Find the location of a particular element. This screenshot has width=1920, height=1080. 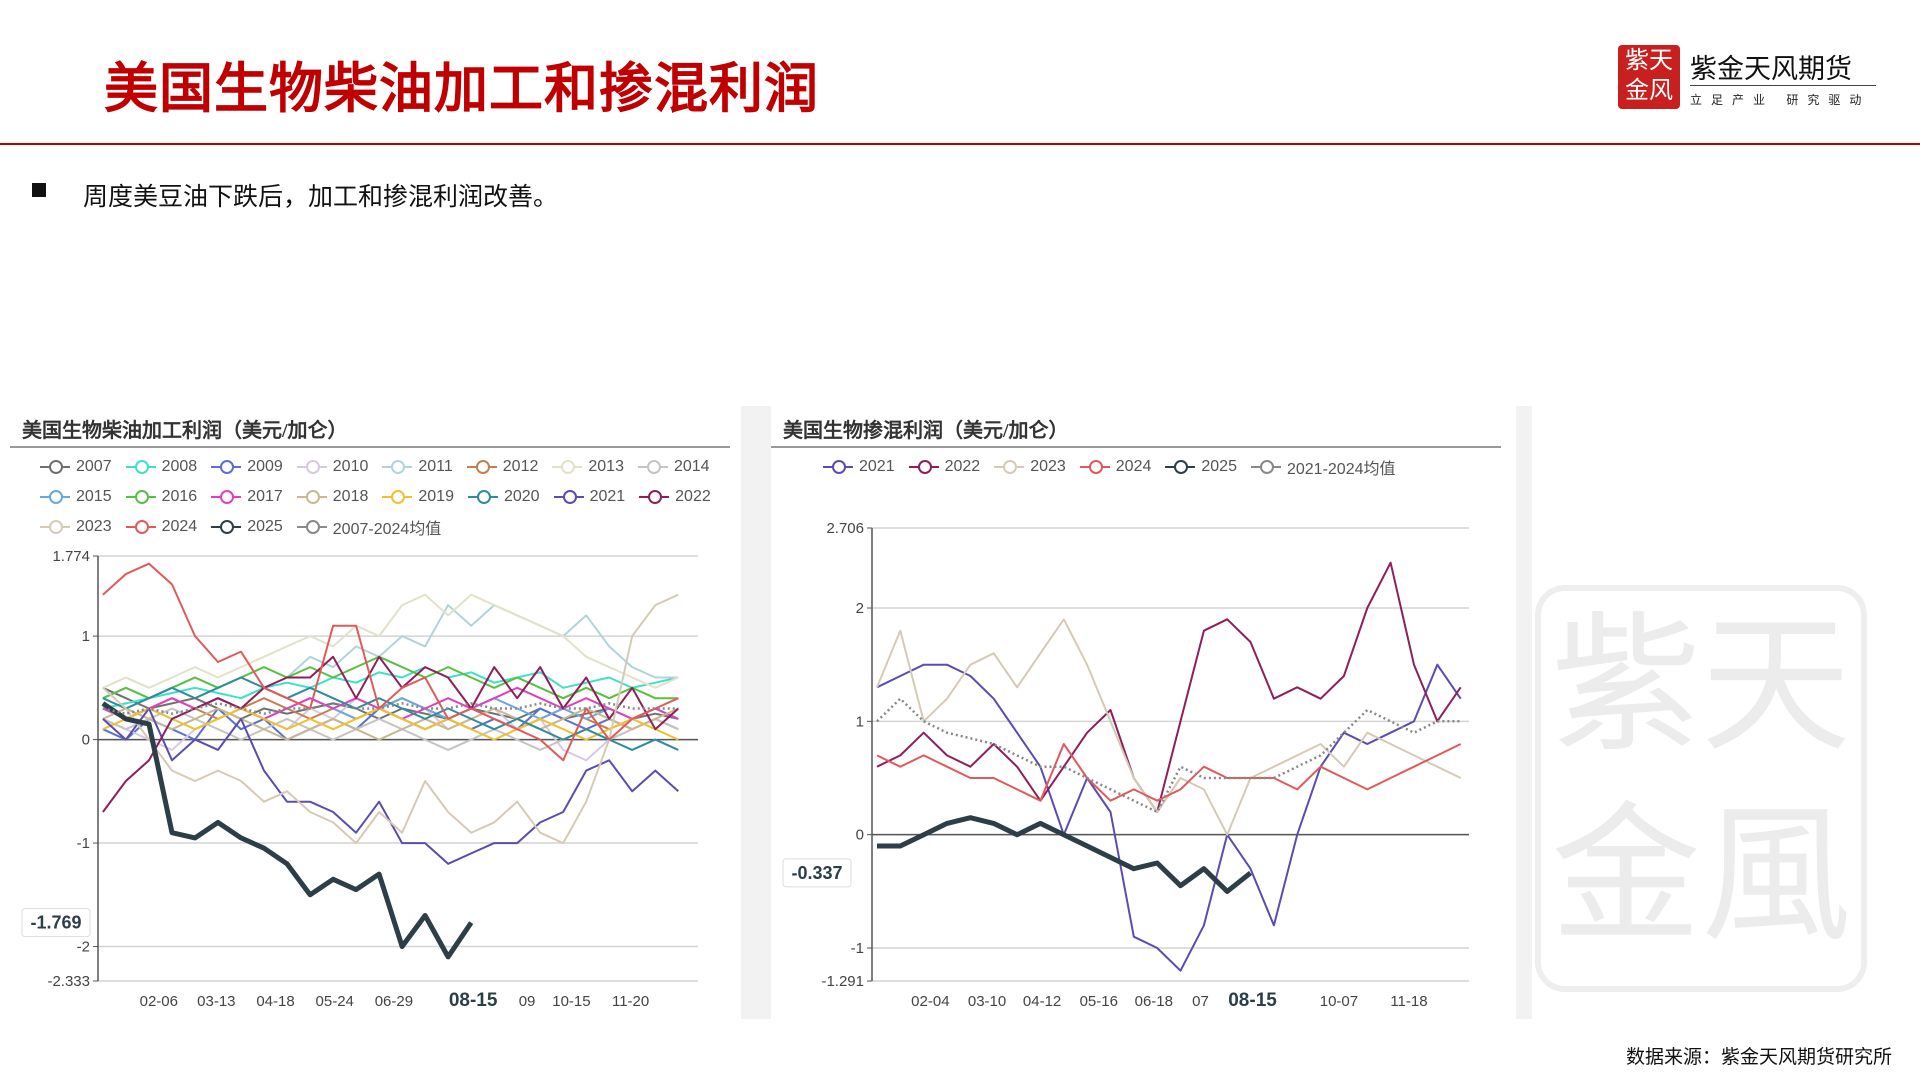

y-tick-label: 0 is located at coordinates (86, 740).